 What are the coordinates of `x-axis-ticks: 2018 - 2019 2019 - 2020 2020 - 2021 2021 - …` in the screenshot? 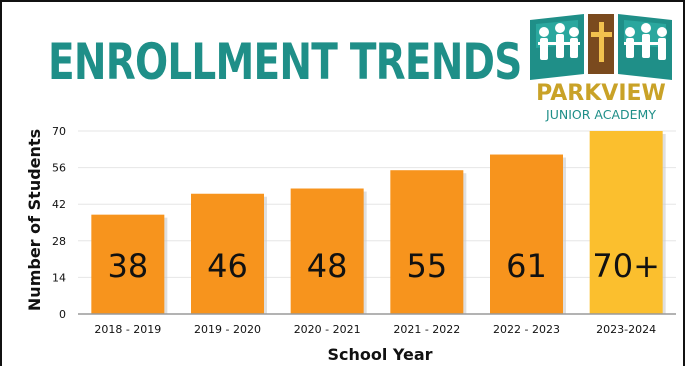 It's located at (375, 329).